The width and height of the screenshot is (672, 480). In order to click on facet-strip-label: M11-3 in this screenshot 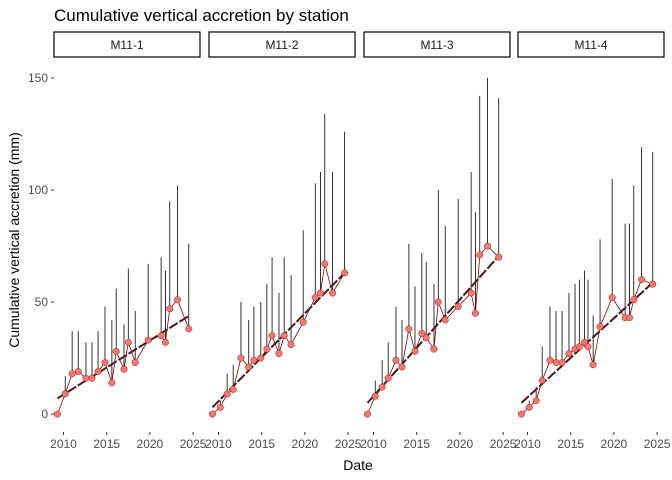, I will do `click(436, 45)`.